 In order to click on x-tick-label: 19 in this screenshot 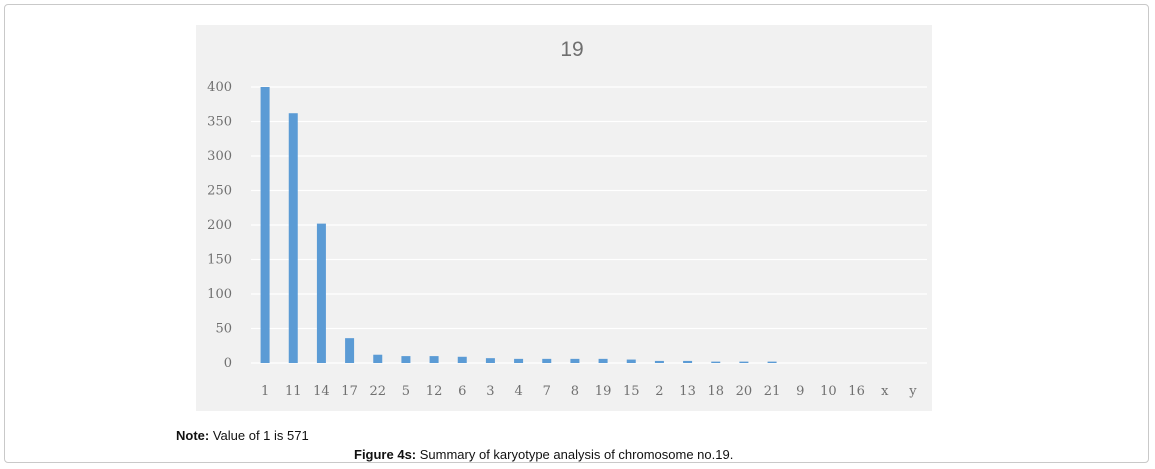, I will do `click(603, 391)`.